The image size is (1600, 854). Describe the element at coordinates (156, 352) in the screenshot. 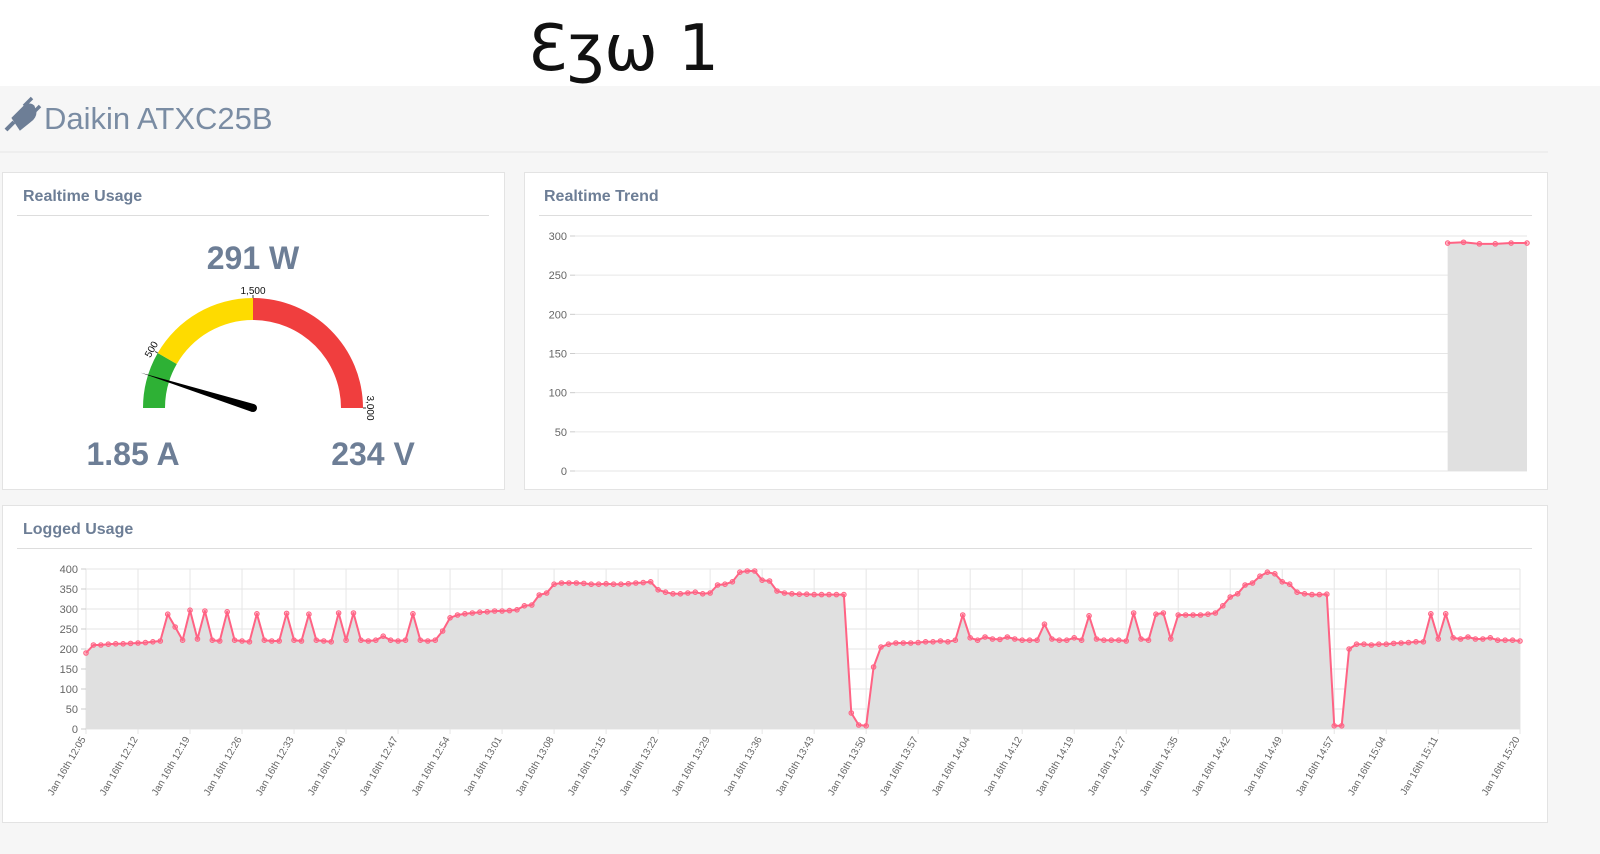

I see `gauge-tick` at that location.